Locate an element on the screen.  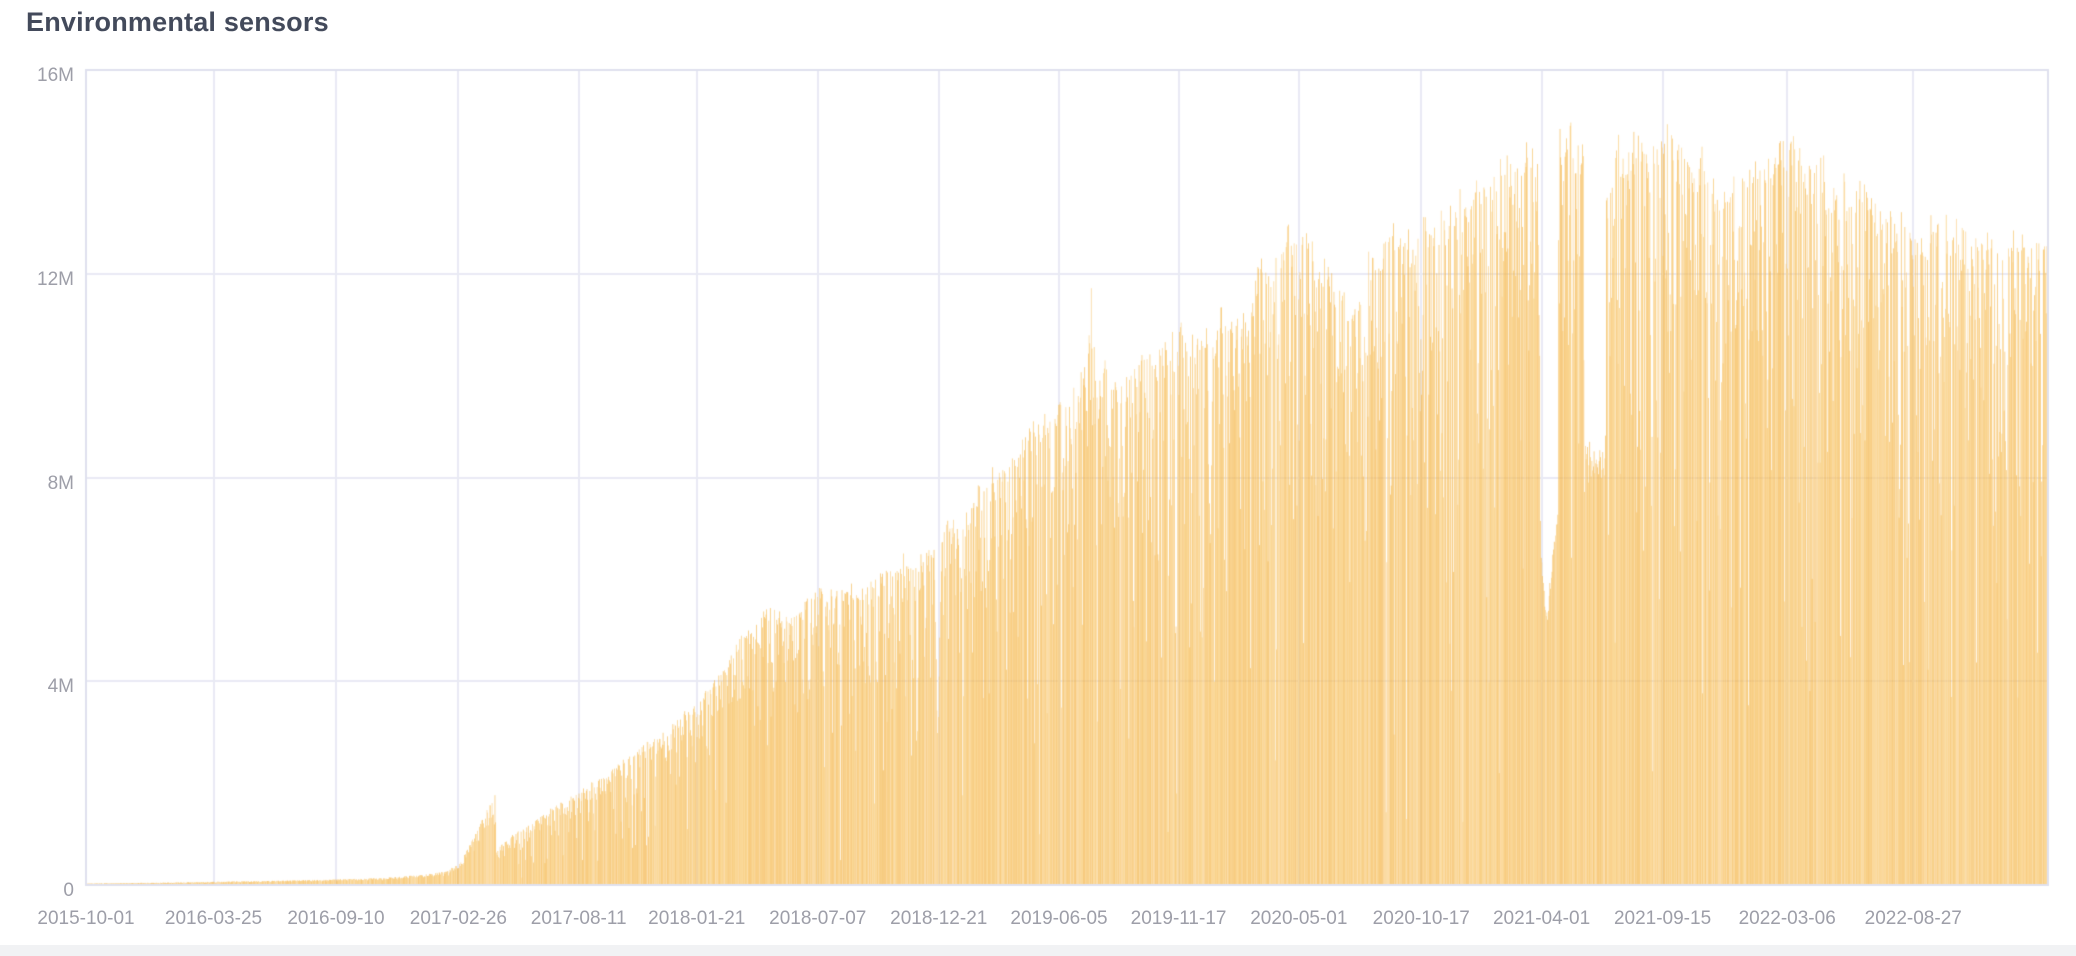
x-tick-label: 2021-04-01 is located at coordinates (1541, 918).